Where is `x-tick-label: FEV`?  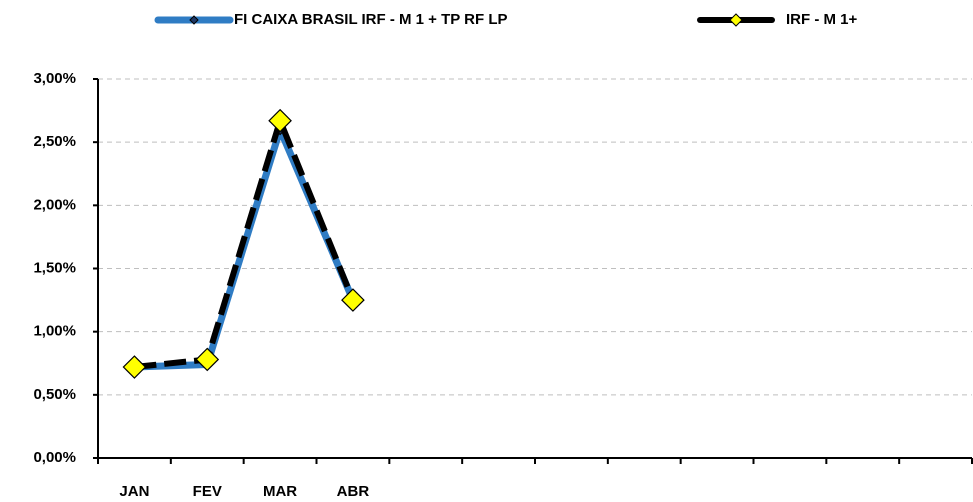
x-tick-label: FEV is located at coordinates (207, 491).